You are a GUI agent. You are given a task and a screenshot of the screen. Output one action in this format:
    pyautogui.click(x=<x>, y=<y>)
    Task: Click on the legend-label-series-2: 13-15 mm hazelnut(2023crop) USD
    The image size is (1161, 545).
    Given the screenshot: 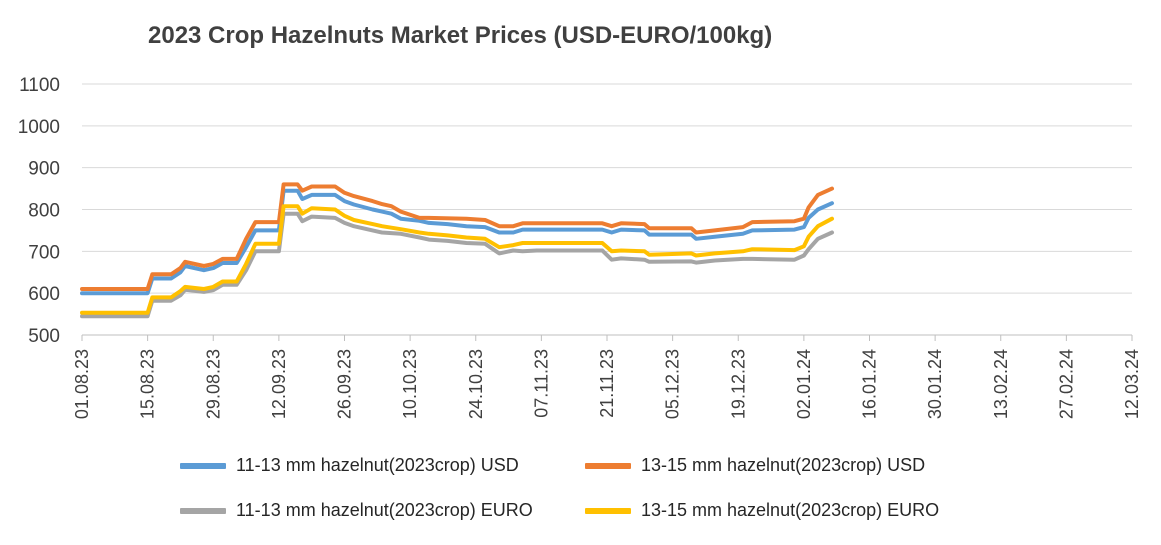 What is the action you would take?
    pyautogui.click(x=783, y=465)
    